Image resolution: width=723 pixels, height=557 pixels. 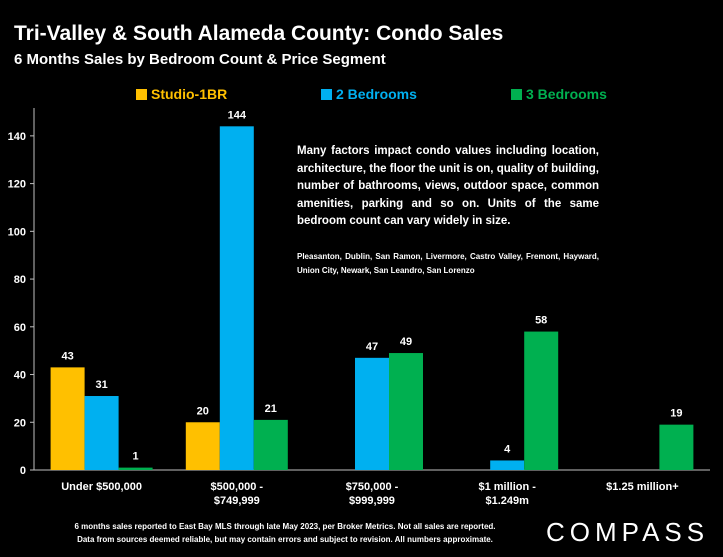 I want to click on x-tick-label: $999,999, so click(x=372, y=501).